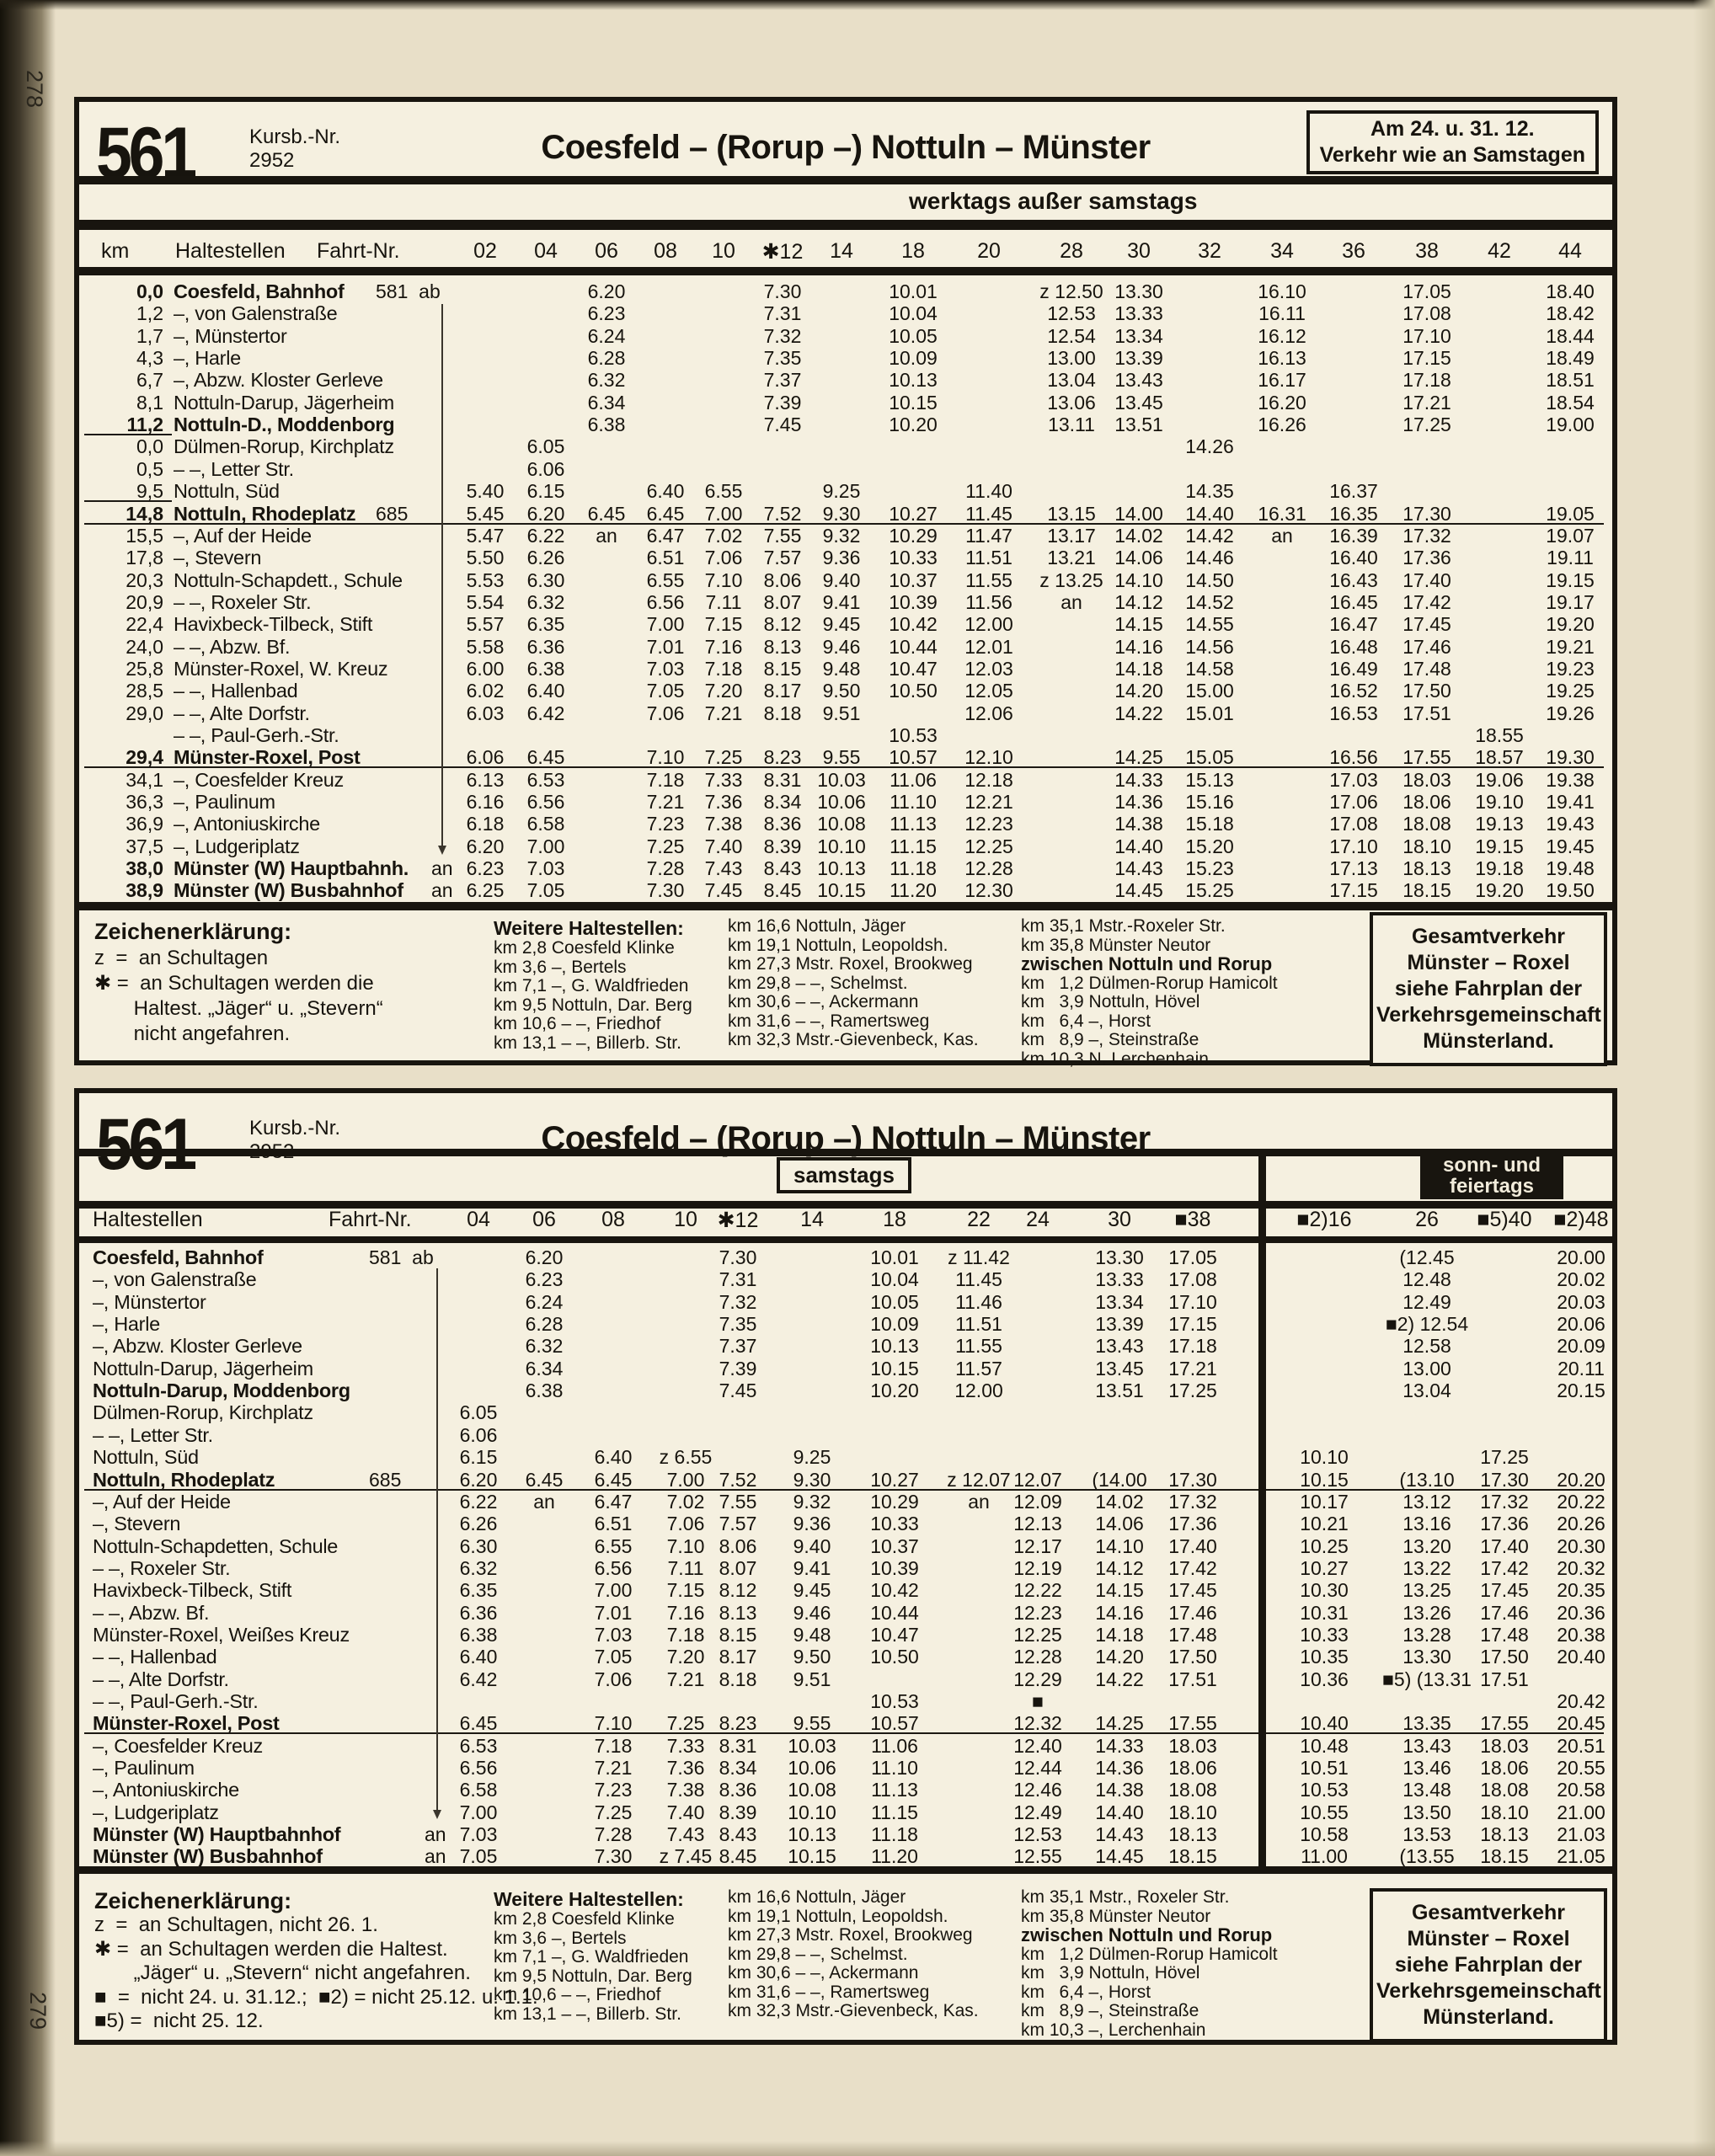 The width and height of the screenshot is (1715, 2156). Describe the element at coordinates (144, 1768) in the screenshot. I see `stop-name: –, Paulinum` at that location.